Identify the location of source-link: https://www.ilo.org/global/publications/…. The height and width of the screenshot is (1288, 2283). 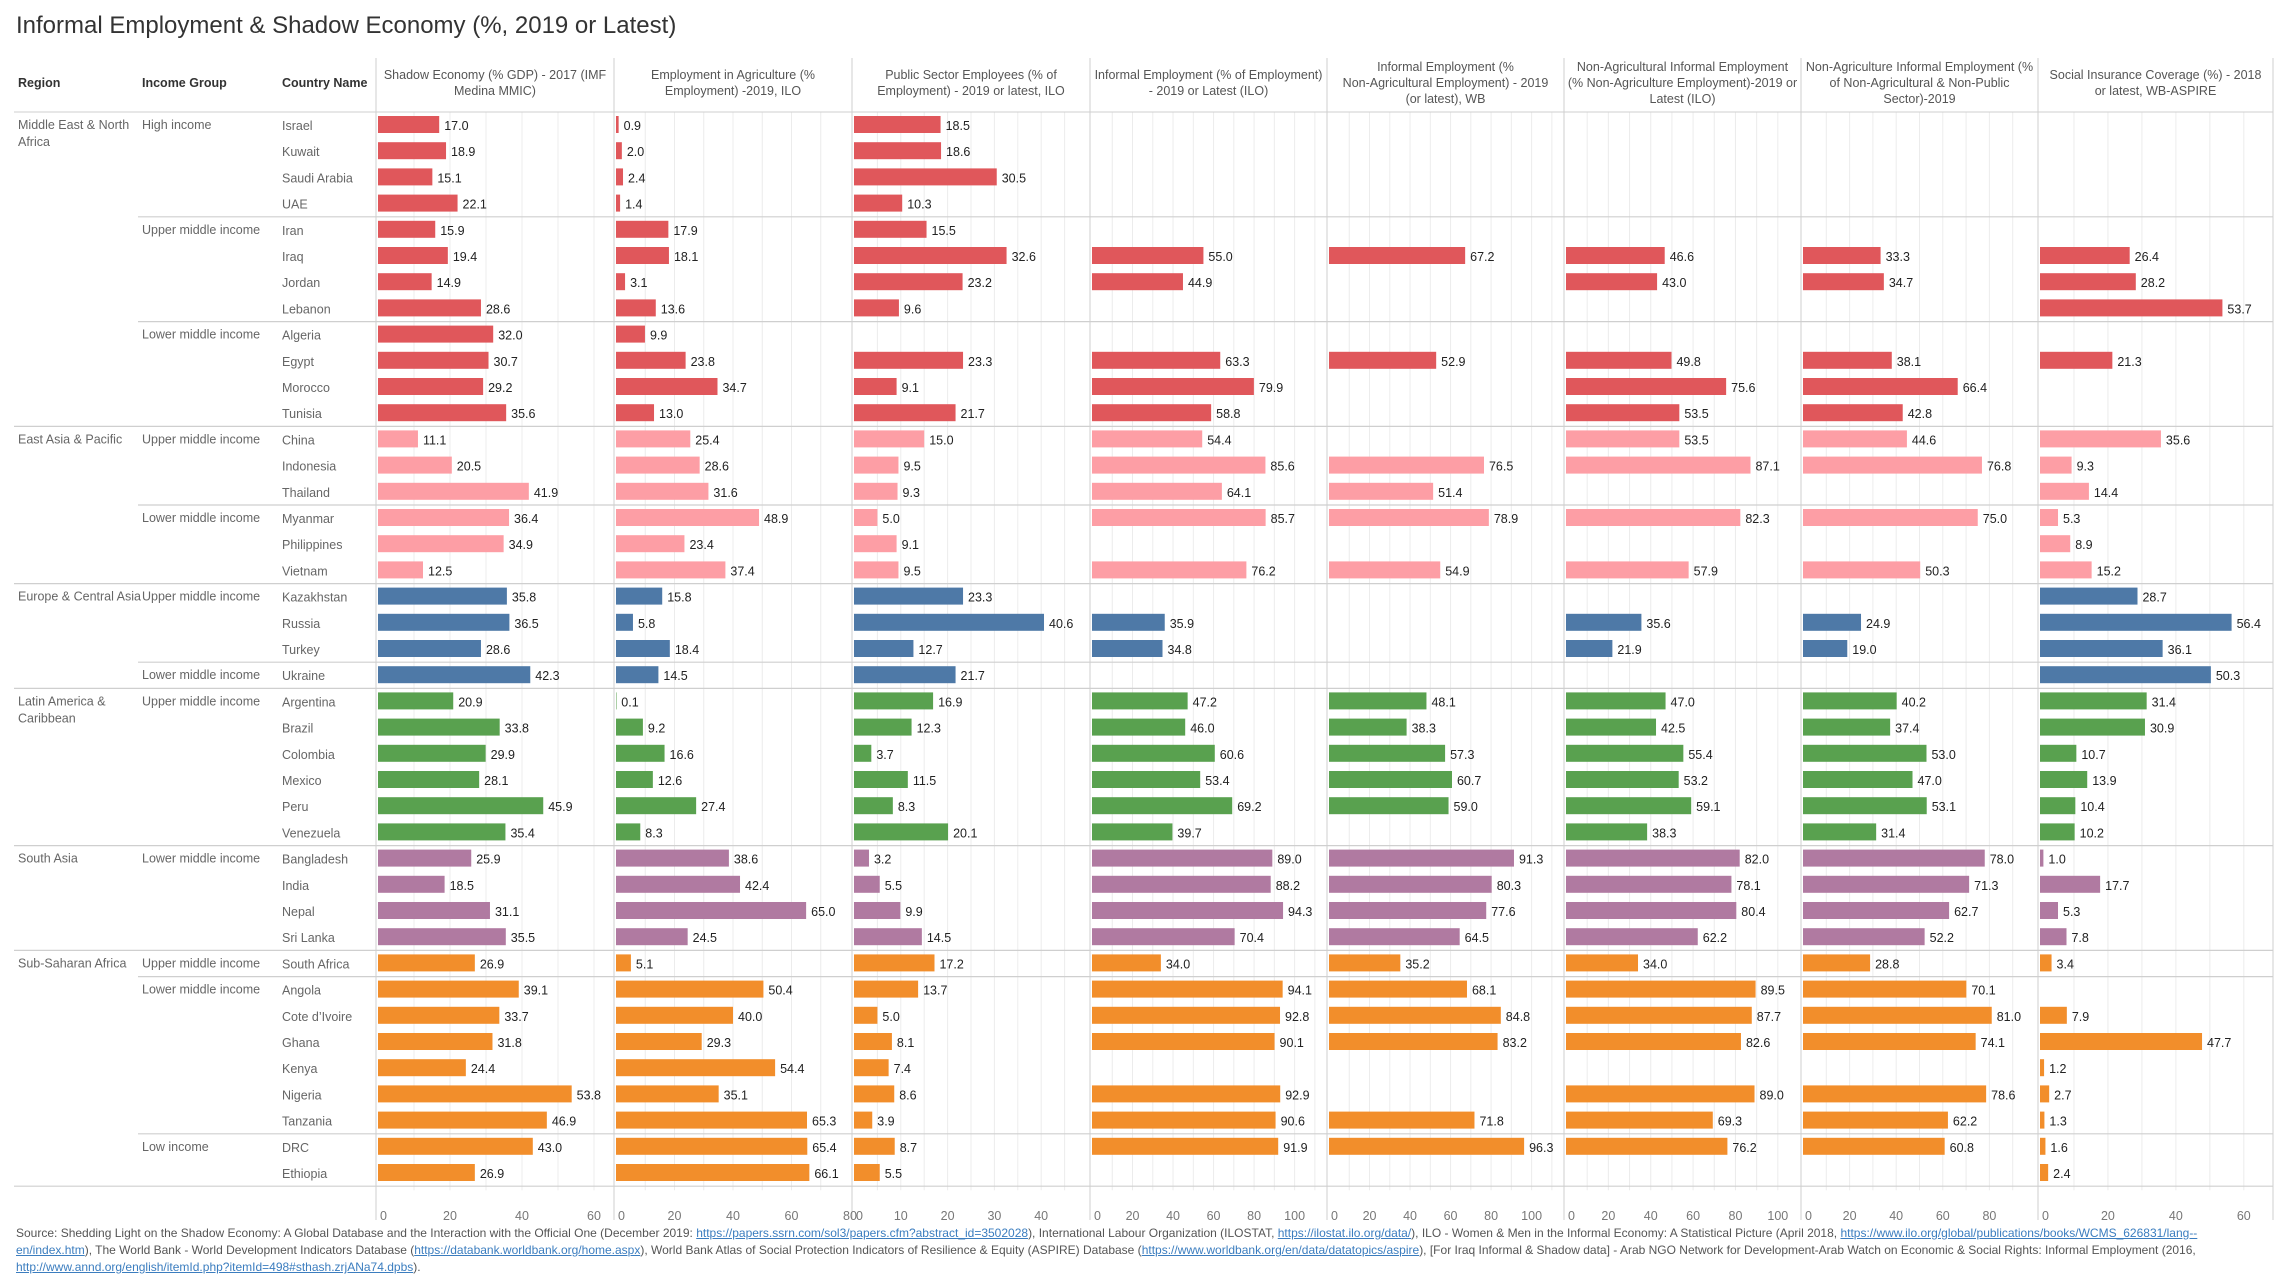
(1107, 1241).